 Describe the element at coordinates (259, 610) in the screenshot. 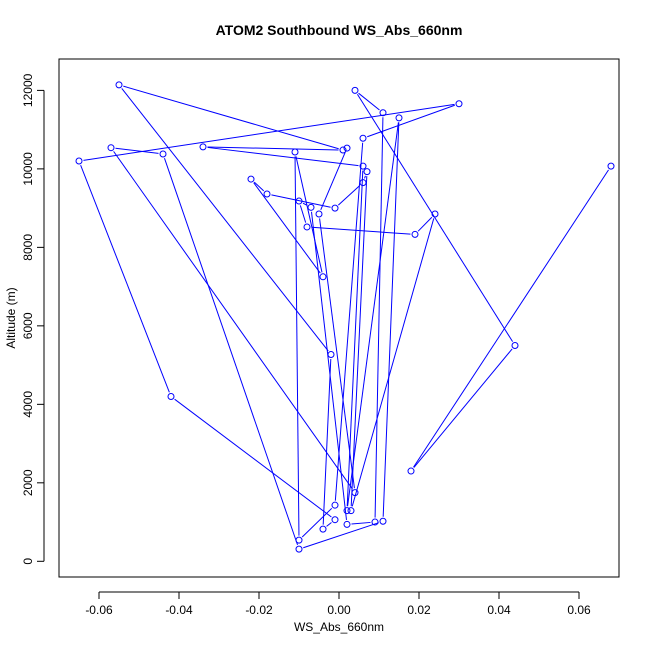

I see `x-tick-label: -0.02` at that location.